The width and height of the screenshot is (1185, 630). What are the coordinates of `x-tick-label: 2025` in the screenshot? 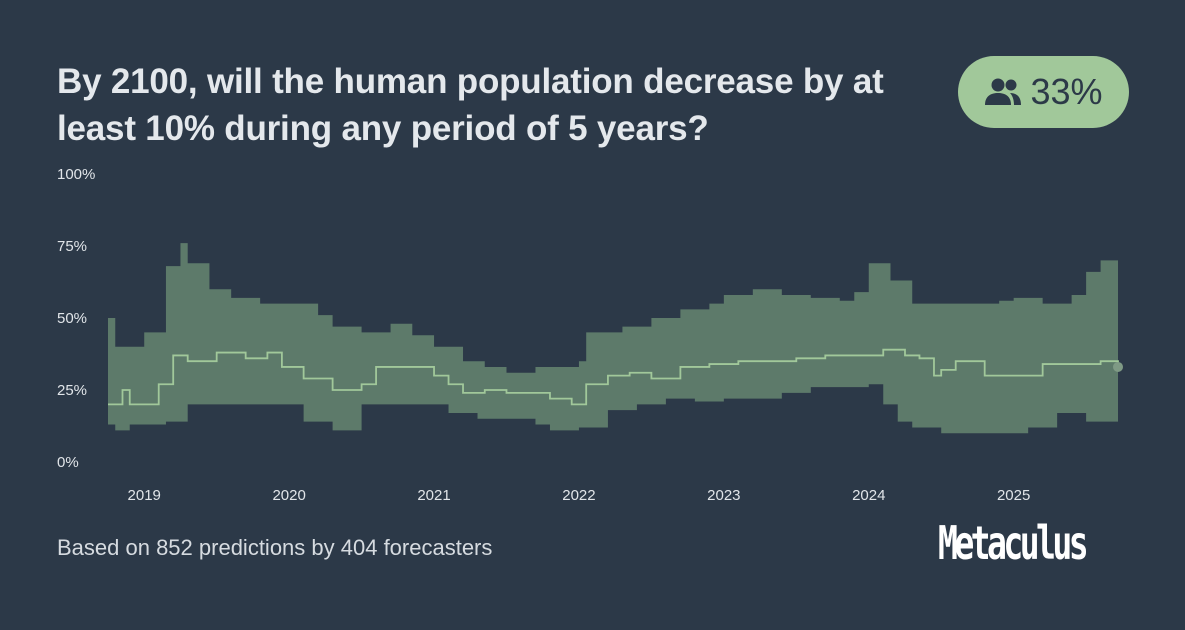 It's located at (1013, 493).